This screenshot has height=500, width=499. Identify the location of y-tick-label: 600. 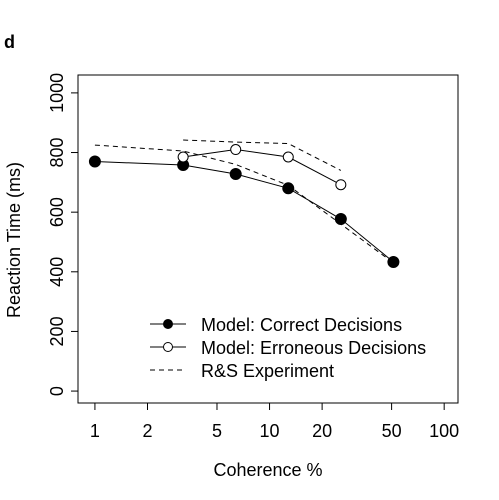
(57, 212).